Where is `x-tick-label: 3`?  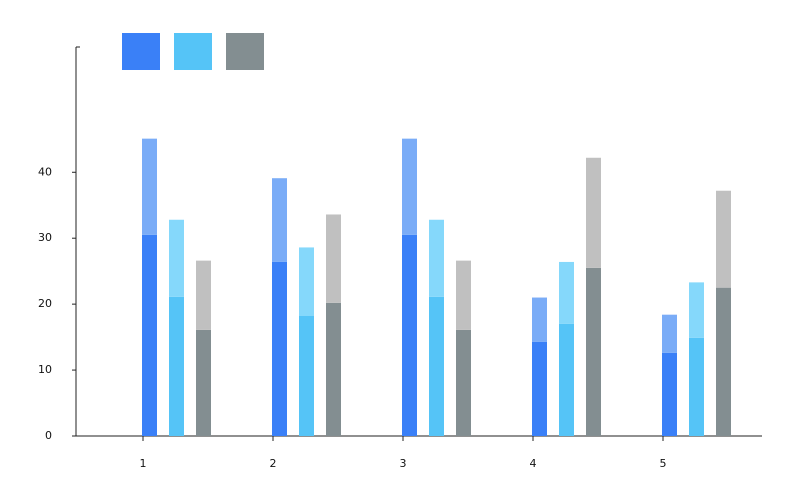 x-tick-label: 3 is located at coordinates (403, 463).